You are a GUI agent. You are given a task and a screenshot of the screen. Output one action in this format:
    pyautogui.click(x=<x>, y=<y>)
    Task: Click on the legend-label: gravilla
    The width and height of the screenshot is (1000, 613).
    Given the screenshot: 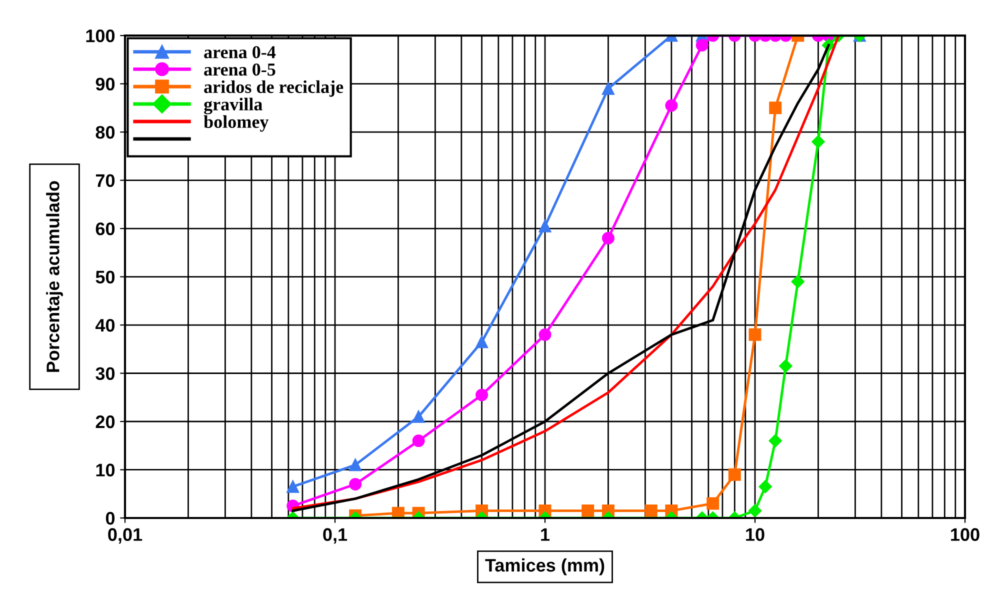 What is the action you would take?
    pyautogui.click(x=233, y=106)
    